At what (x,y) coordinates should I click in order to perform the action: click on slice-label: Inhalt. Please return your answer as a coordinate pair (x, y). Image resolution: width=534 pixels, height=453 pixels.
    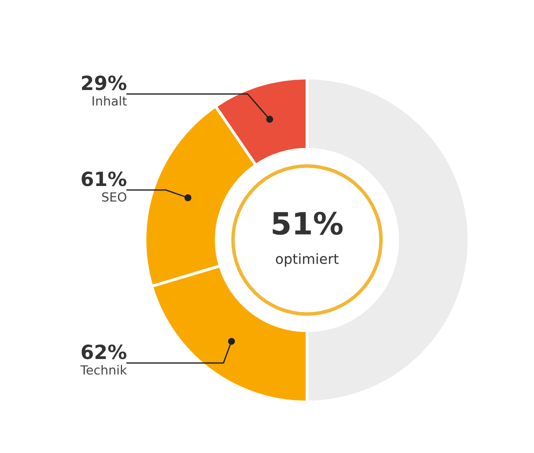
    Looking at the image, I should click on (109, 101).